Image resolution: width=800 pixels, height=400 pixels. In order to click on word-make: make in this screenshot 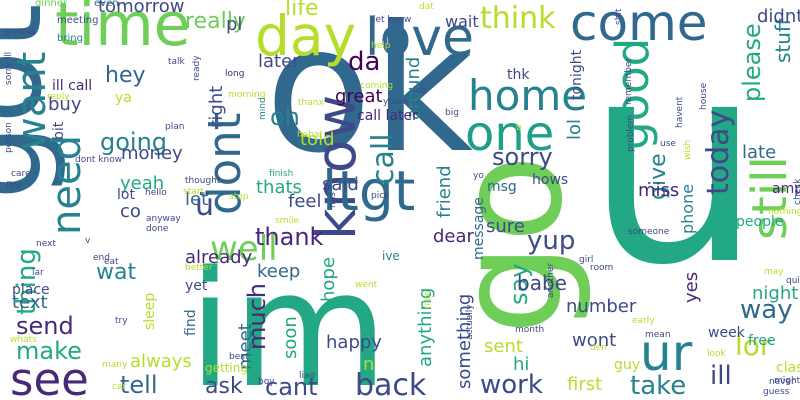, I will do `click(49, 351)`.